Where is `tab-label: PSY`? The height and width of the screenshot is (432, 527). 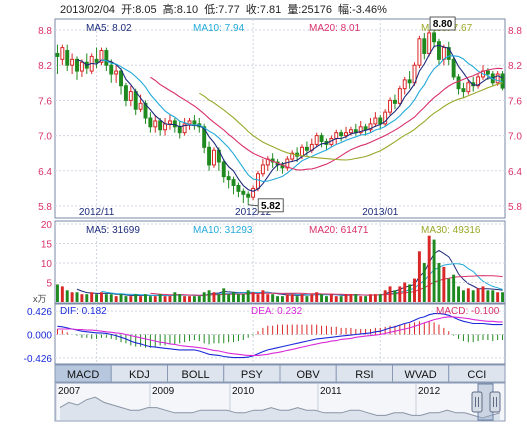 tab-label: PSY is located at coordinates (252, 375).